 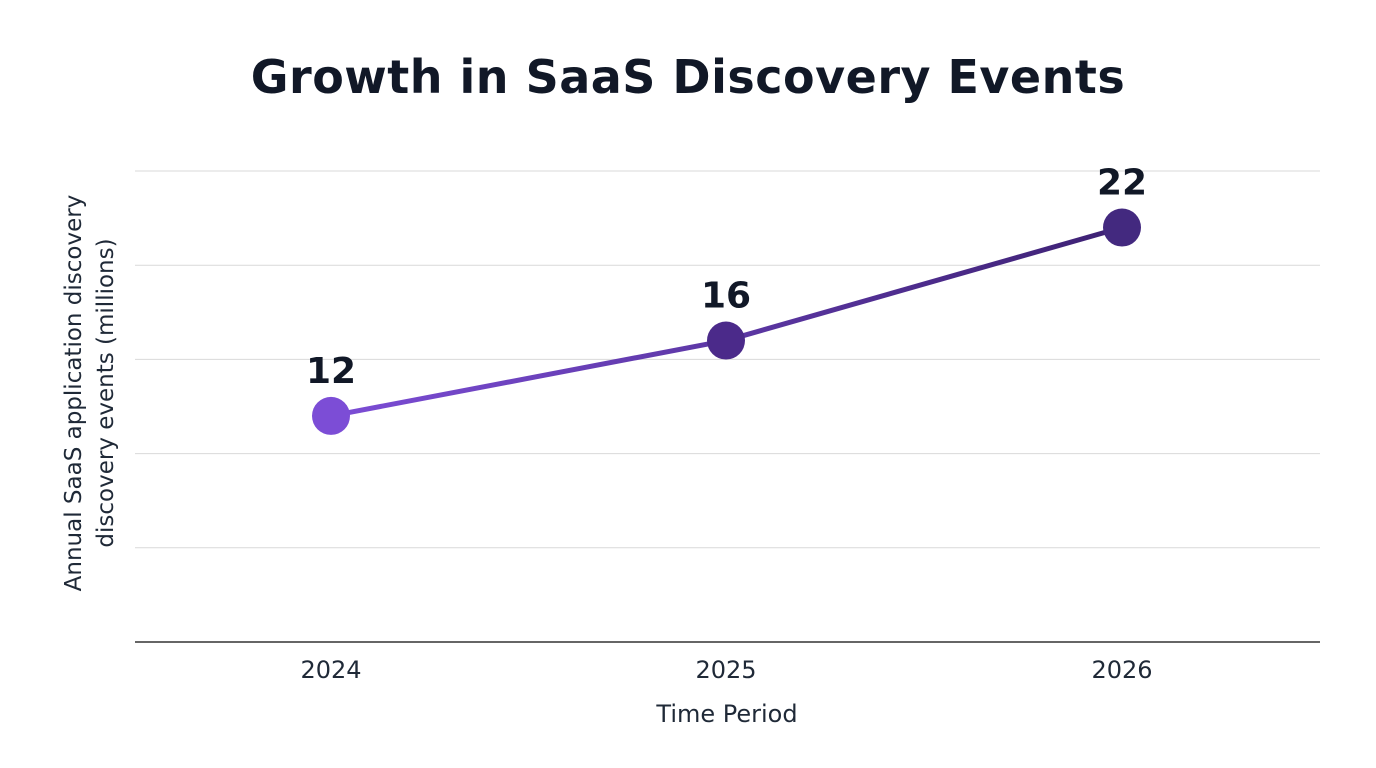 I want to click on chart-title: Growth in SaaS Discovery Events, so click(x=688, y=77).